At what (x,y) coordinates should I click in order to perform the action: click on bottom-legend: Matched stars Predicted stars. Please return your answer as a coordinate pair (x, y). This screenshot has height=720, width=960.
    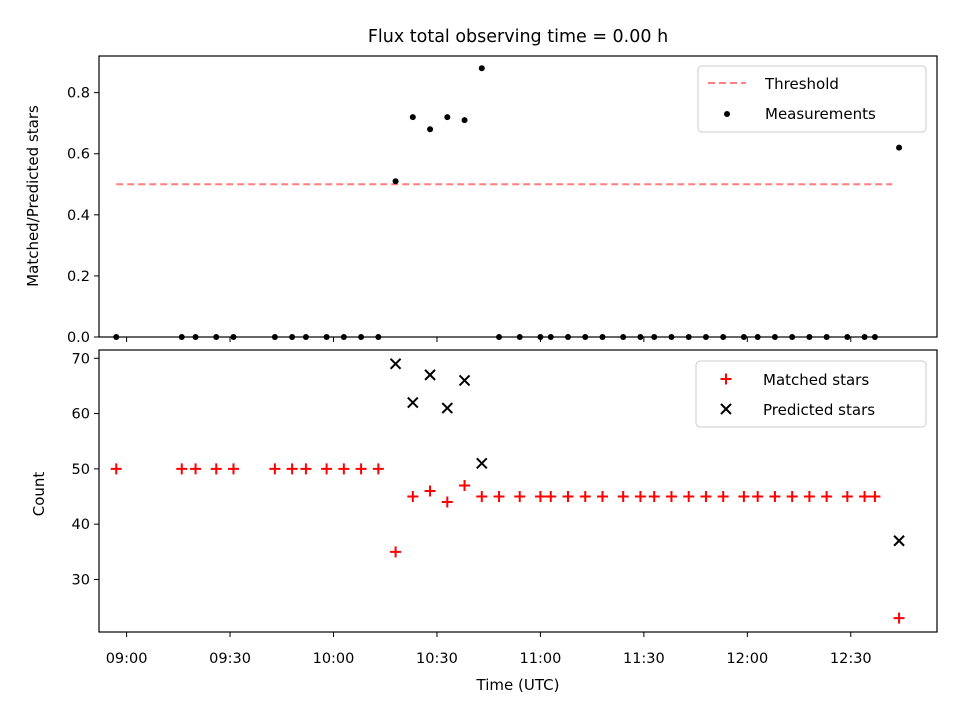
    Looking at the image, I should click on (811, 394).